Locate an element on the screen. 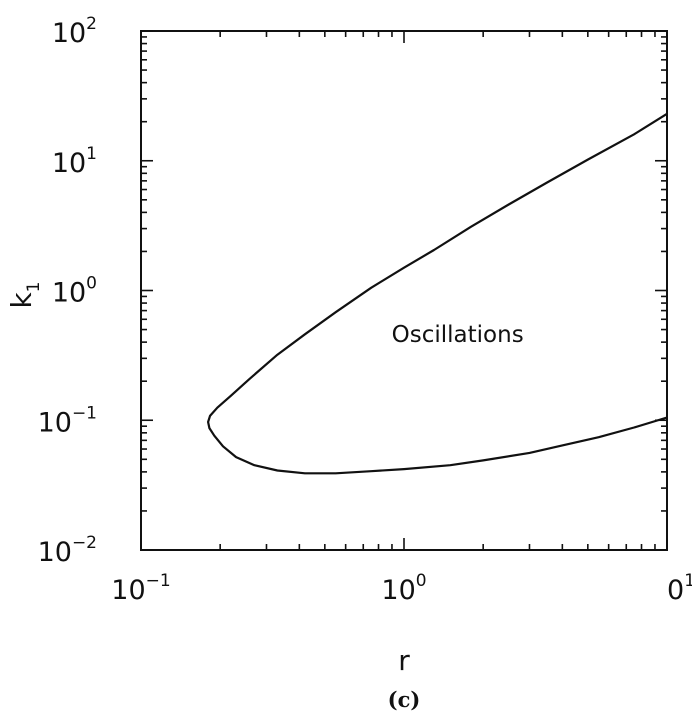 Image resolution: width=692 pixels, height=713 pixels. annotation-oscillations: Oscillations is located at coordinates (458, 335).